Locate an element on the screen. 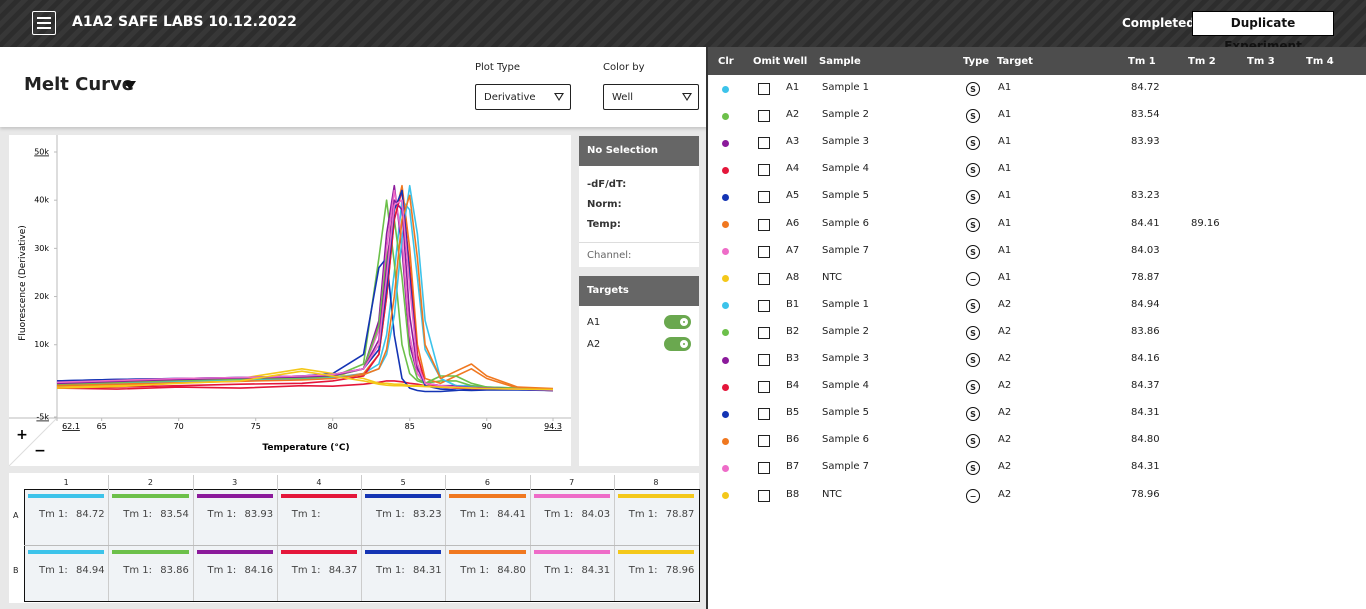 The height and width of the screenshot is (609, 1366). zoom-out: − is located at coordinates (40, 451).